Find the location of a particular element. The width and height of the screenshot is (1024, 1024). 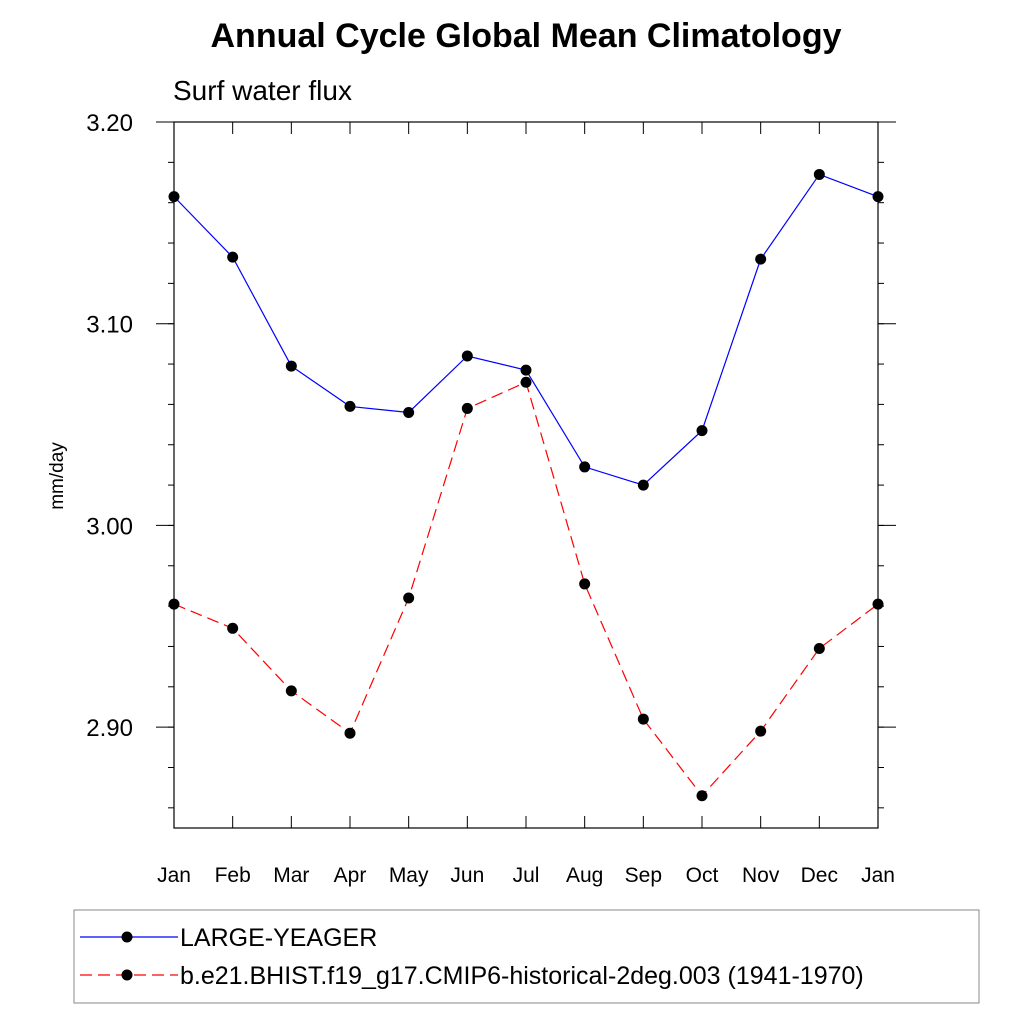

x-tick-label: Oct is located at coordinates (702, 875).